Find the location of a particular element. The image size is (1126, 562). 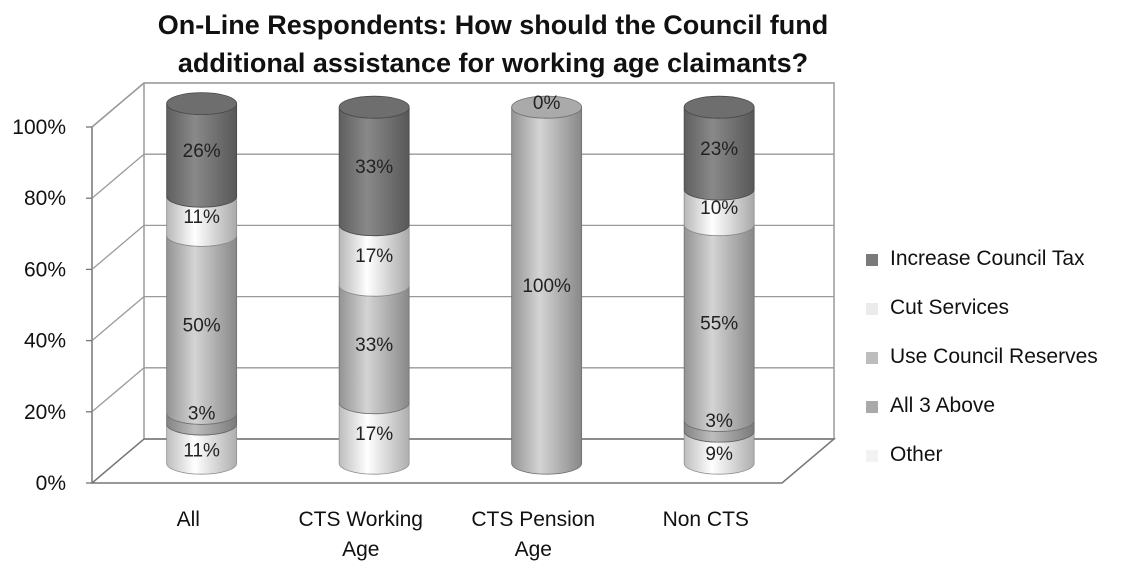

data-label: 100% is located at coordinates (546, 286).